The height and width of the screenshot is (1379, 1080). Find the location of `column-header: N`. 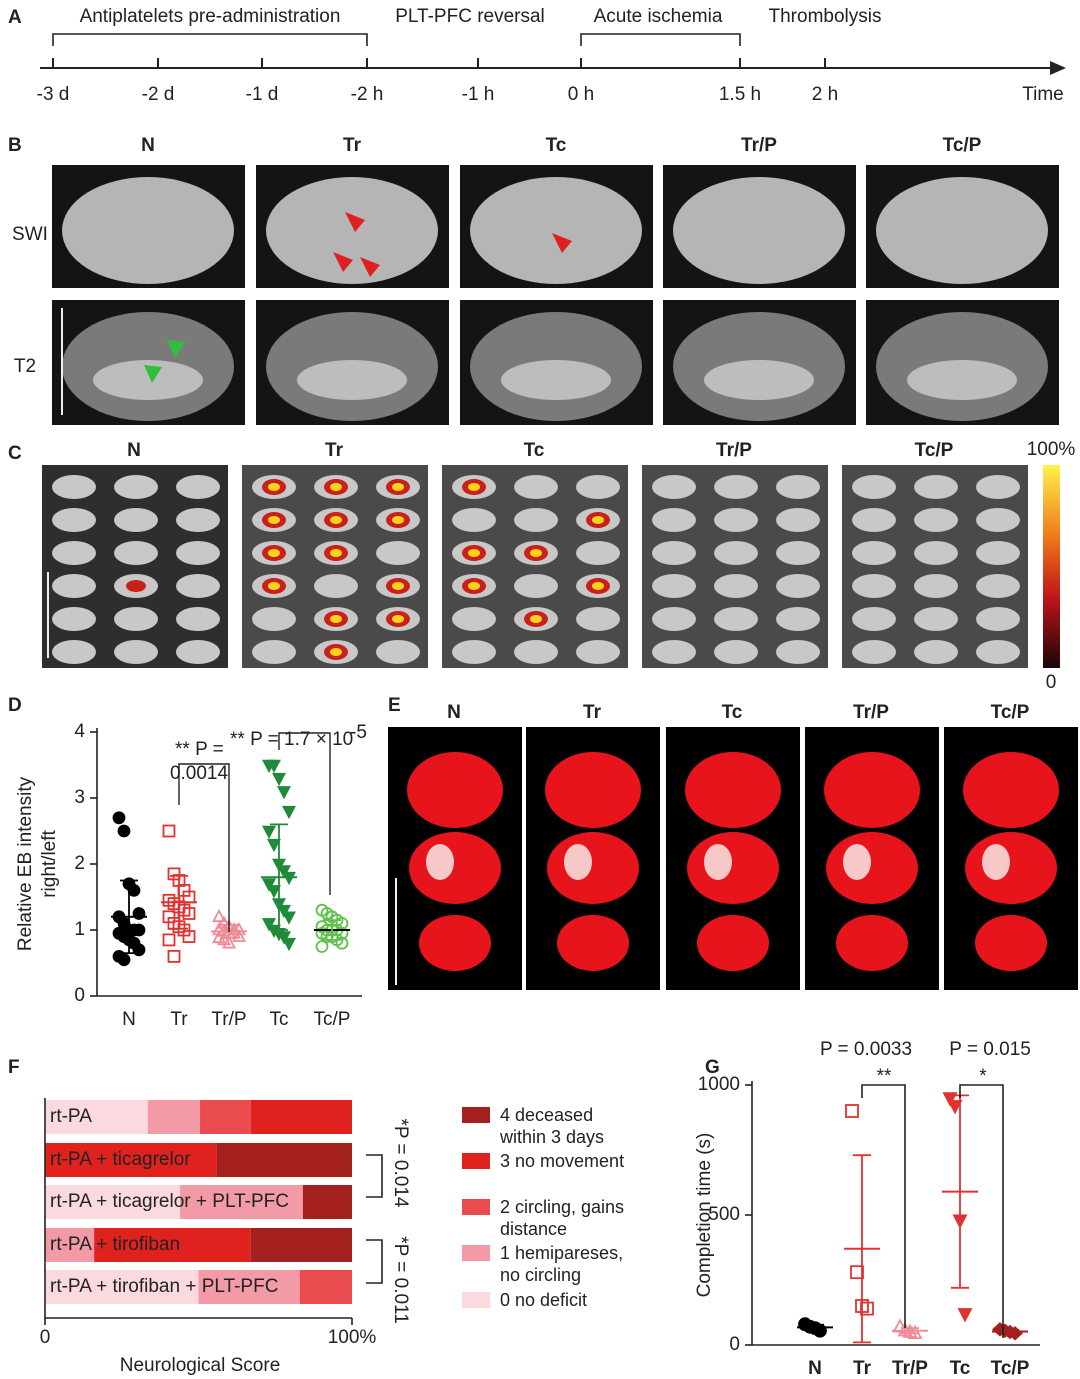

column-header: N is located at coordinates (454, 712).